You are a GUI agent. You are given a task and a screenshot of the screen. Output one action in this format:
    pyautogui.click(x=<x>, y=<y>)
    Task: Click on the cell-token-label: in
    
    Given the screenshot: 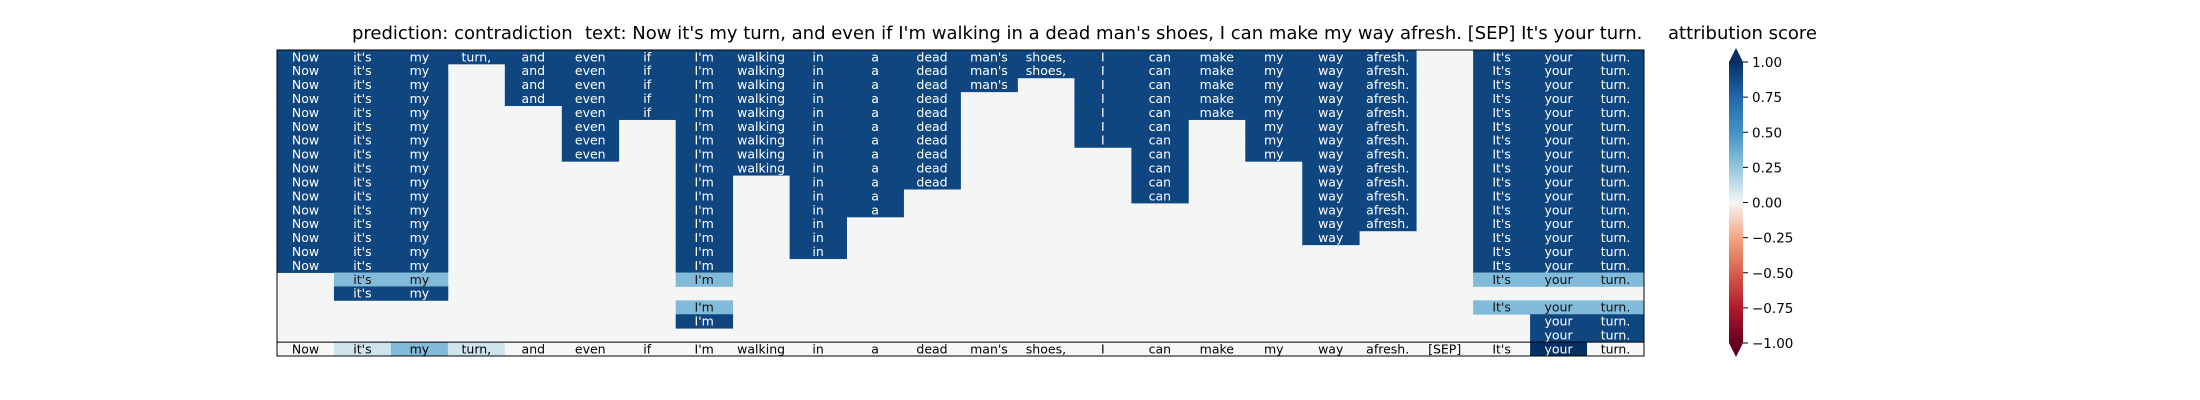 What is the action you would take?
    pyautogui.click(x=817, y=126)
    